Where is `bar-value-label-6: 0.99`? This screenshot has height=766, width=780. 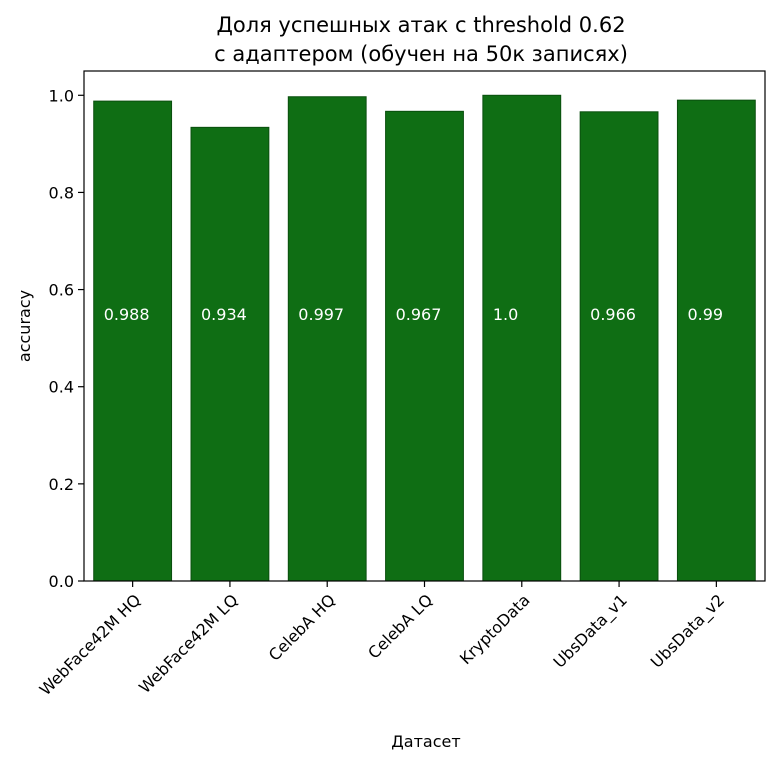 bar-value-label-6: 0.99 is located at coordinates (705, 314).